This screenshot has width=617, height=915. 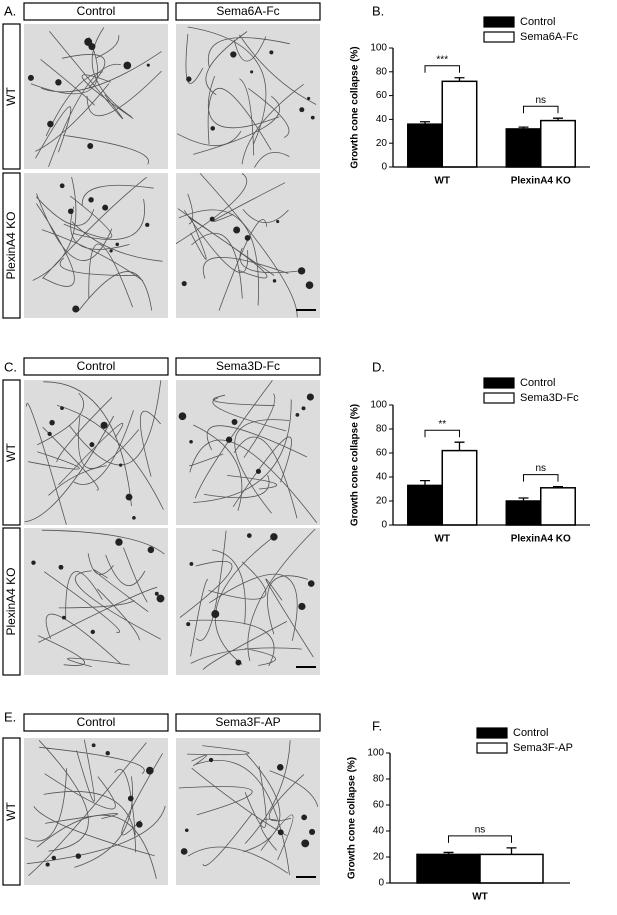 I want to click on y-tick-label: 40, so click(x=379, y=831).